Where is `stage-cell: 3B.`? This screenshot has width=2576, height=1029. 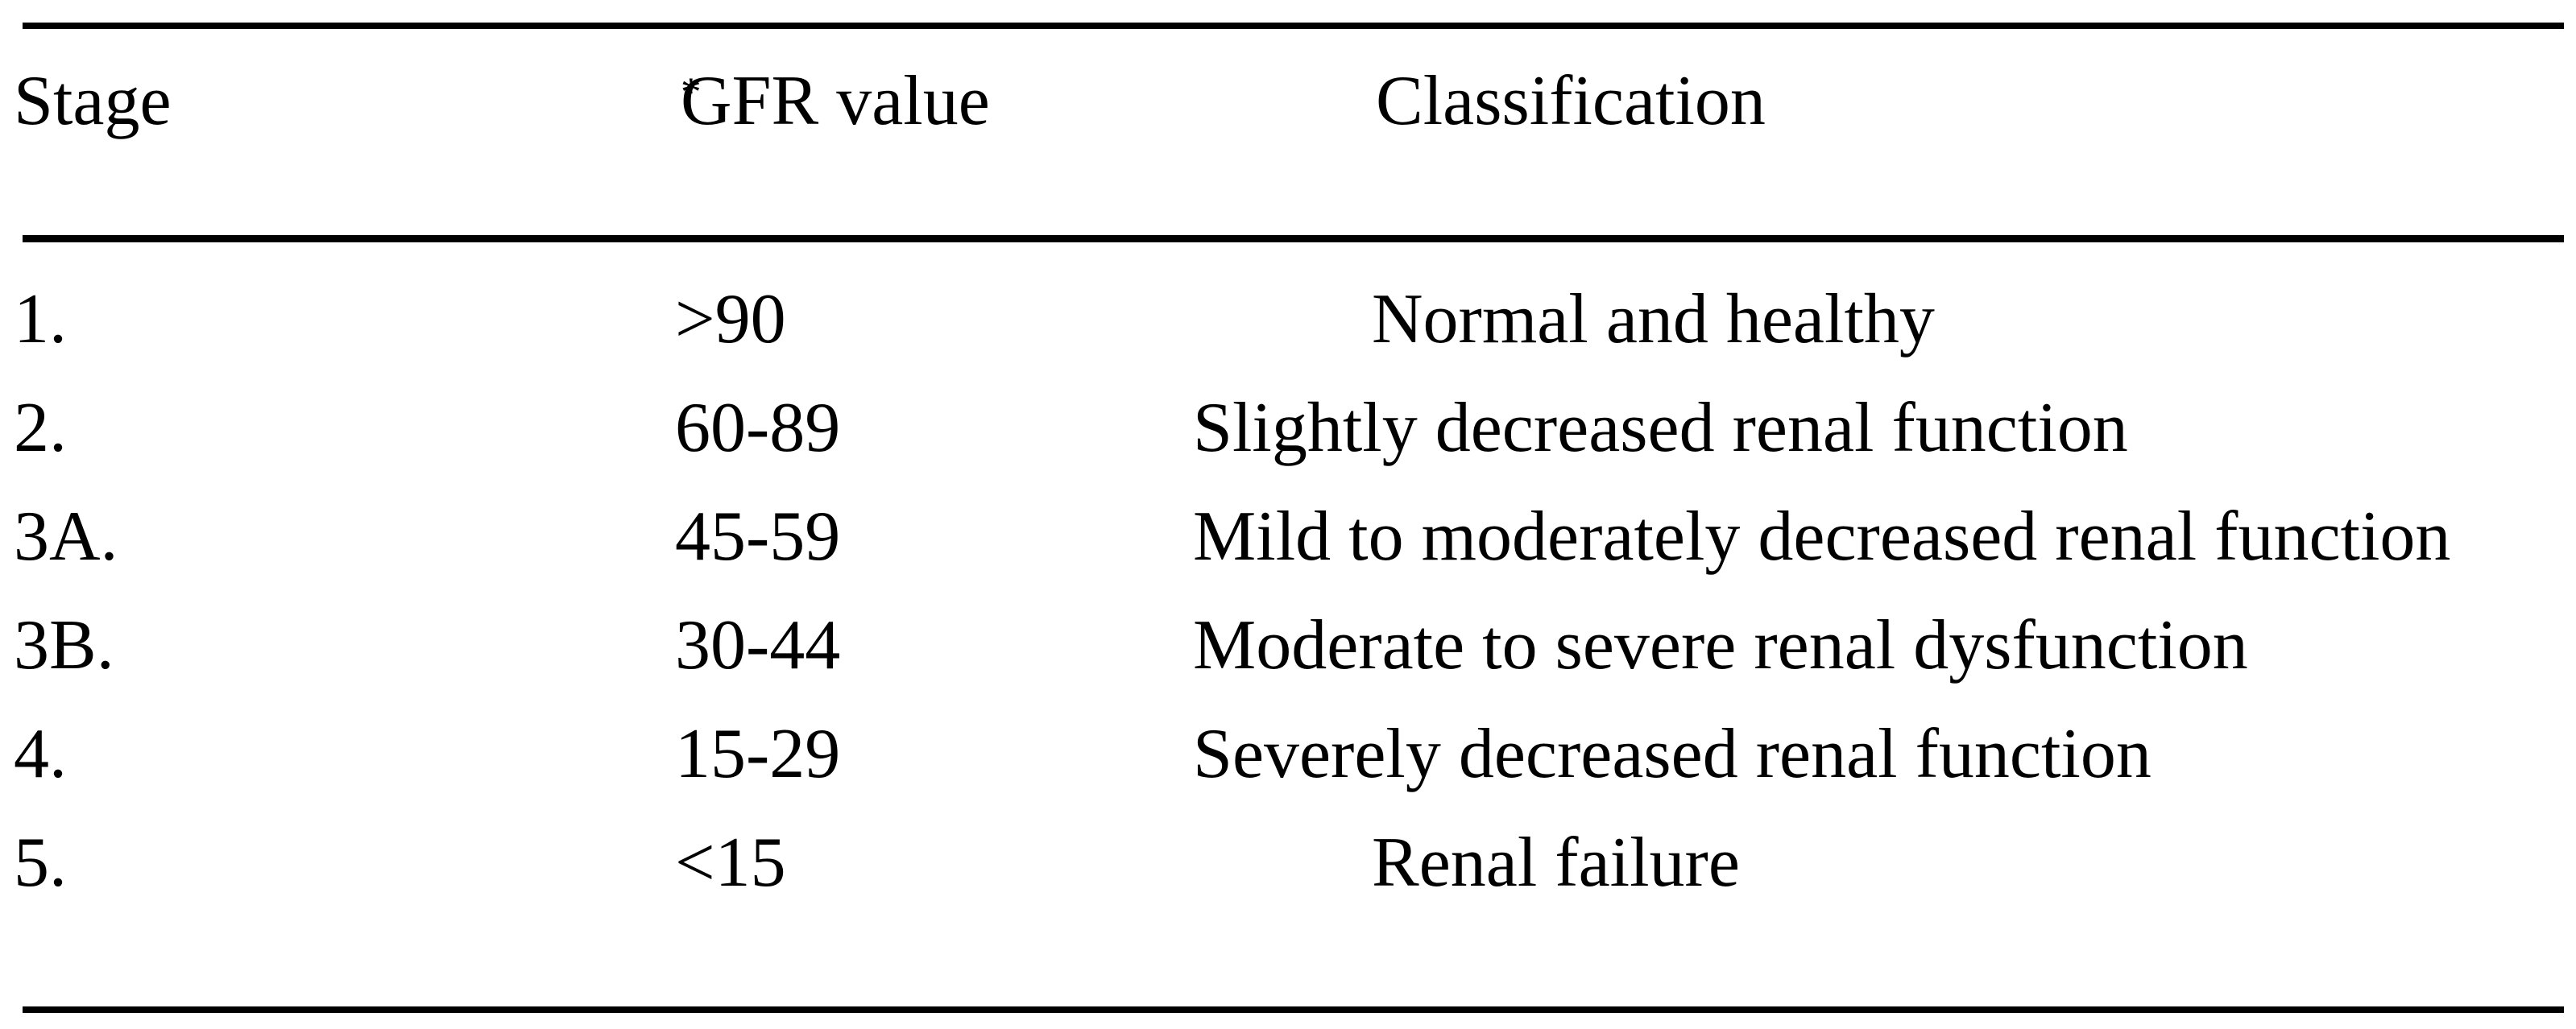 stage-cell: 3B. is located at coordinates (64, 645).